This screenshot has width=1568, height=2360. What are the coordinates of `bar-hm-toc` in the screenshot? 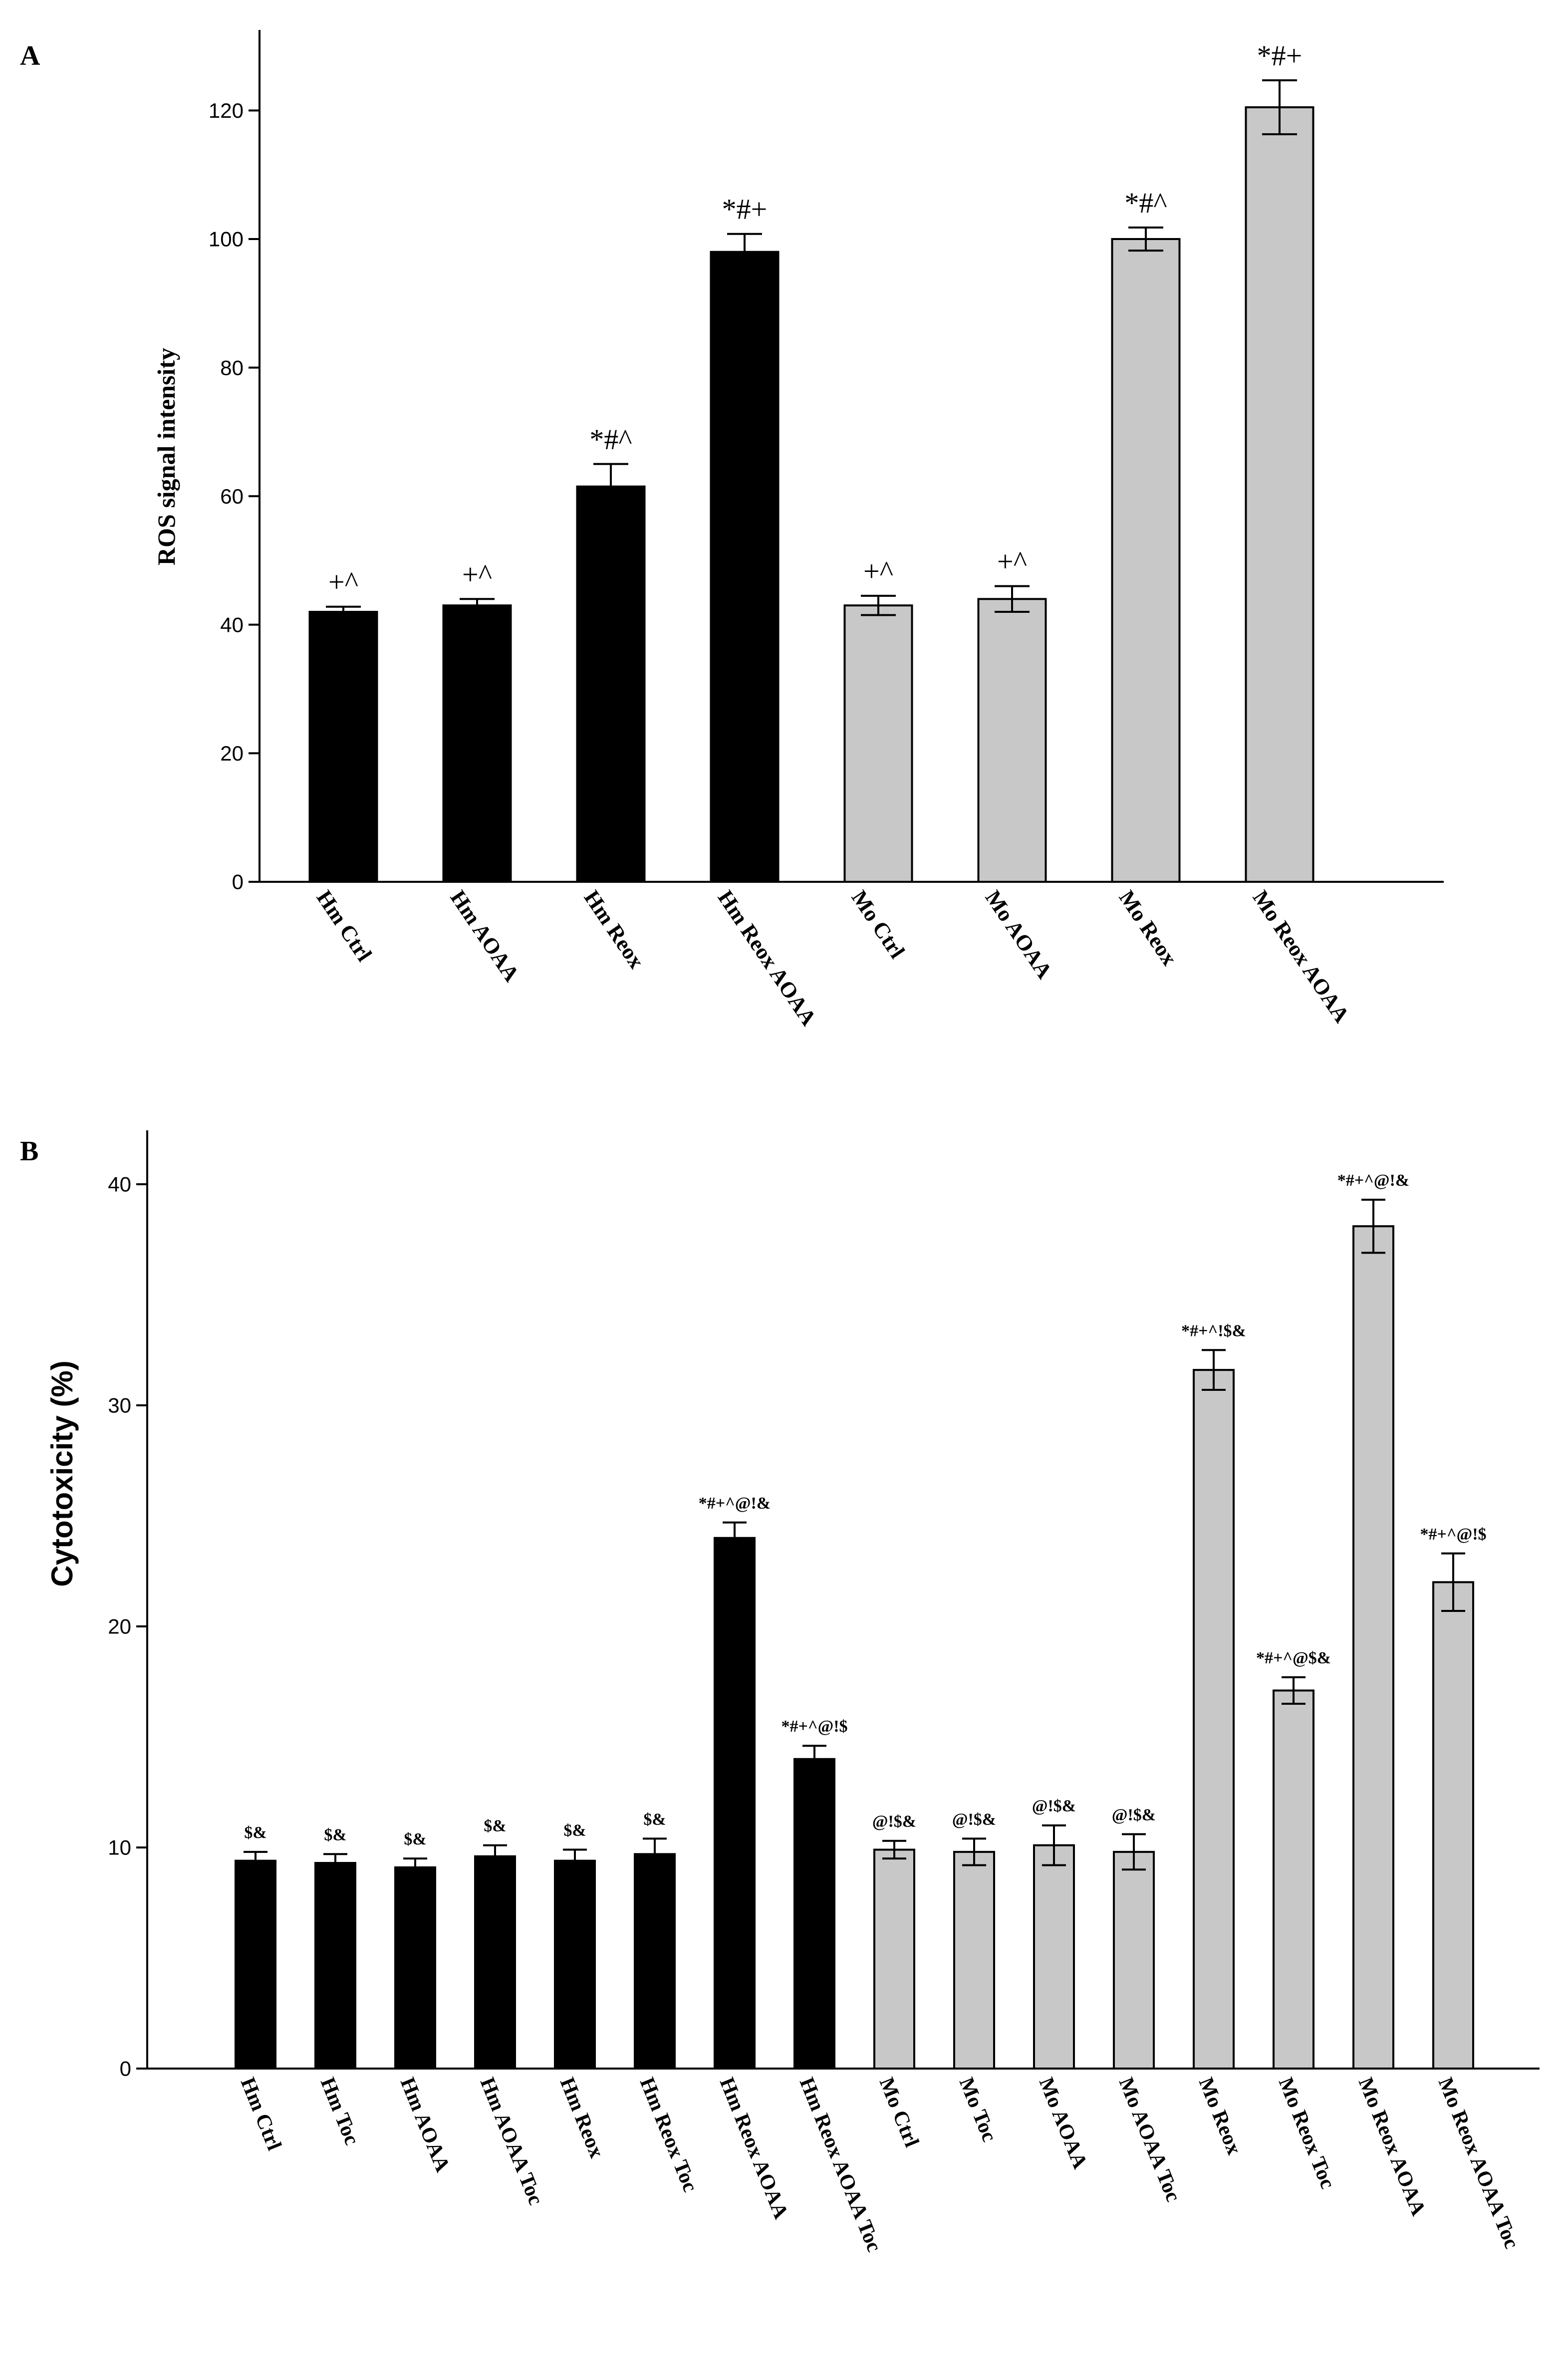 It's located at (335, 1966).